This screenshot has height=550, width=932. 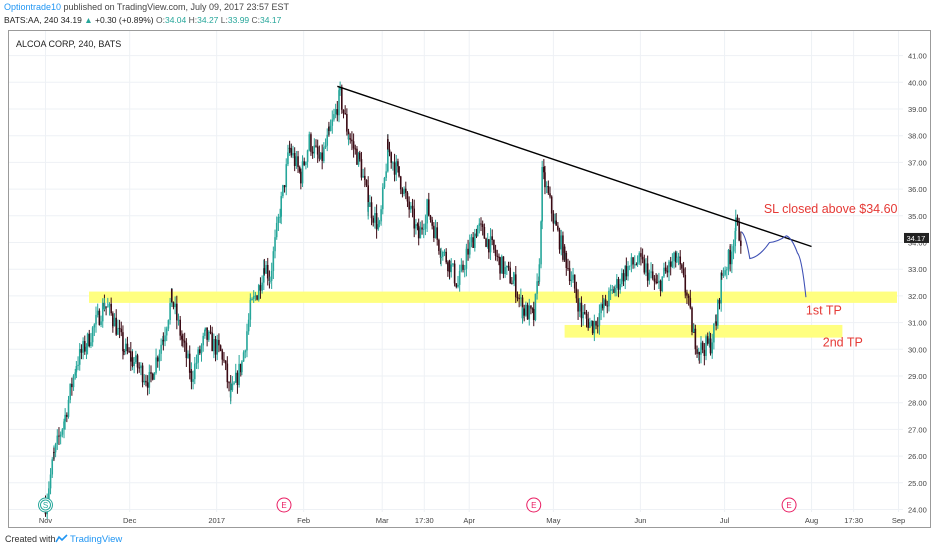 I want to click on zone-upper, so click(x=493, y=297).